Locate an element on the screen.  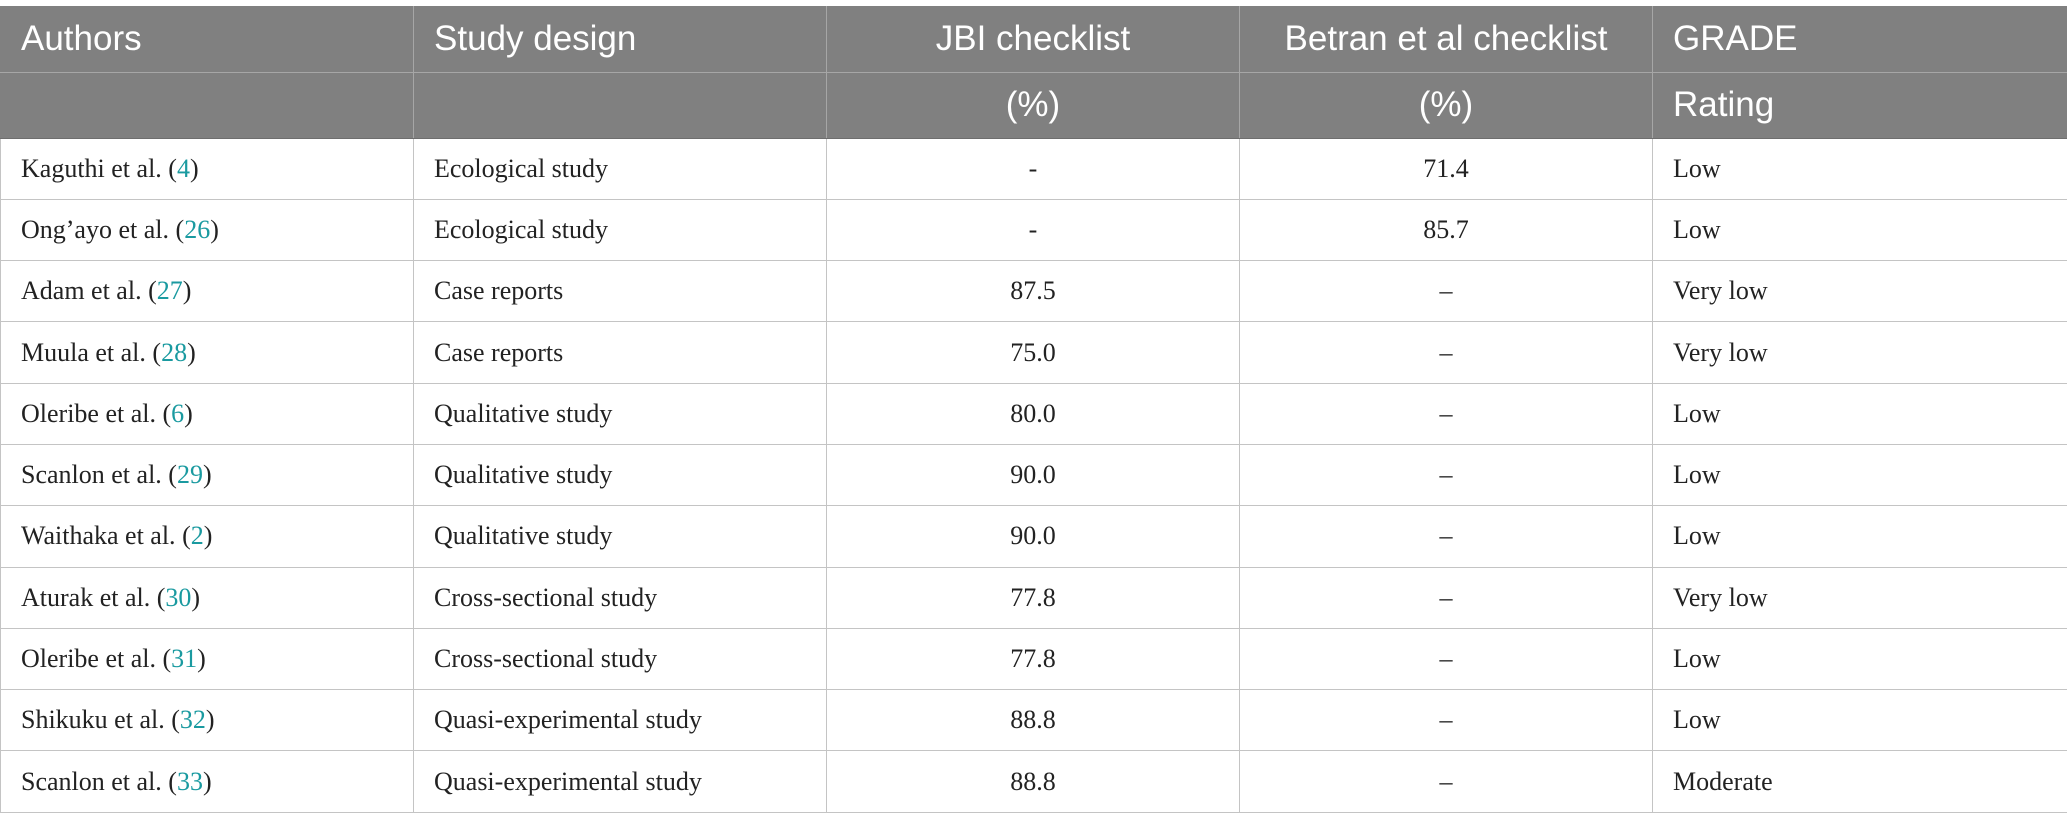
header-authors: Authors is located at coordinates (207, 39).